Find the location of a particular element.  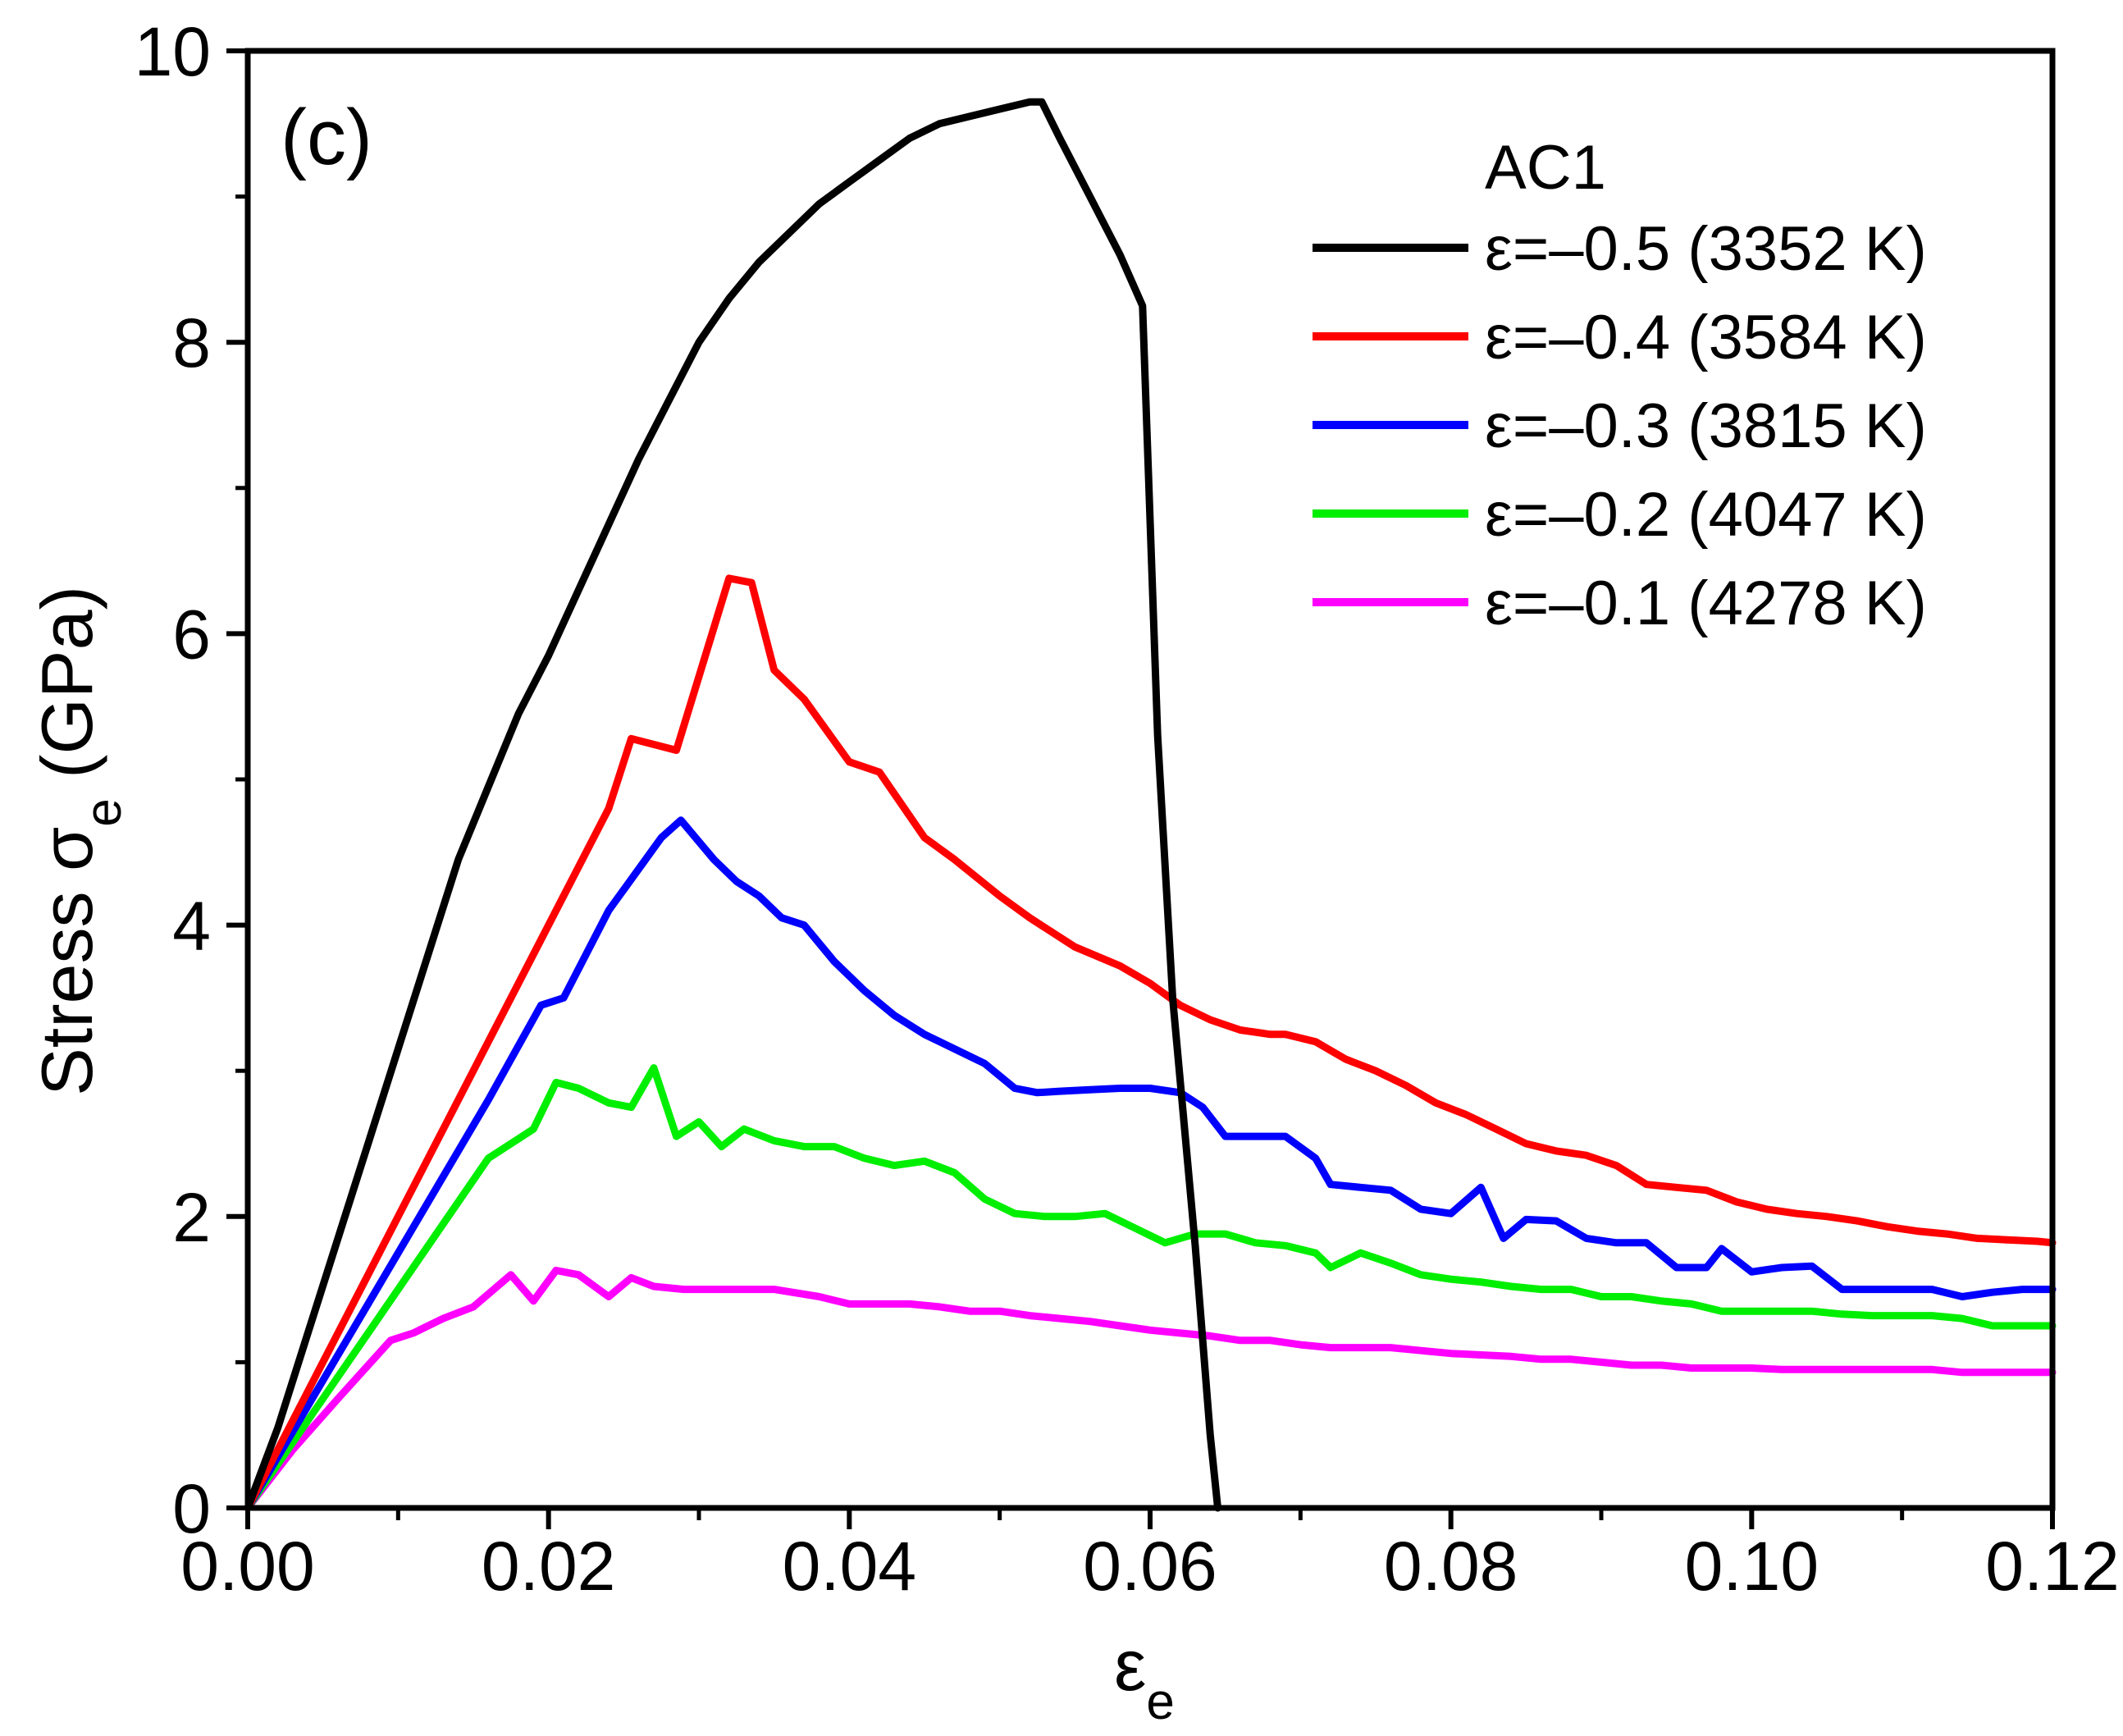

y-tick-label: 10 is located at coordinates (173, 51).